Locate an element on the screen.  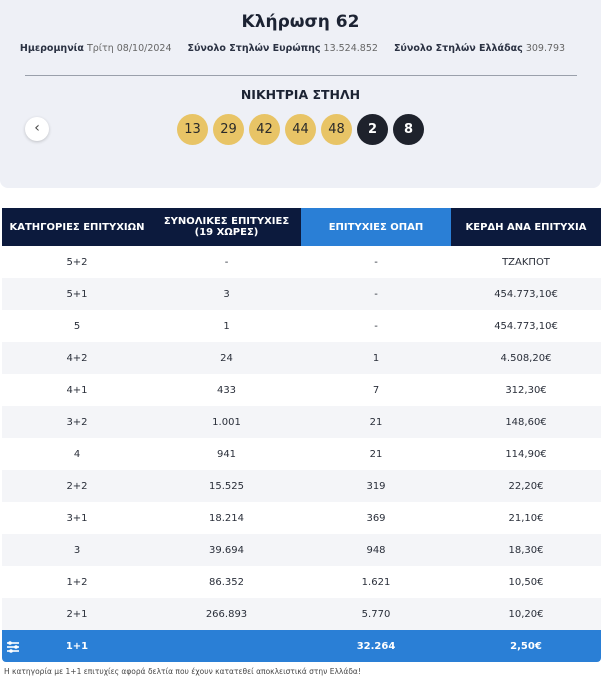
number-ball: 42 is located at coordinates (264, 129).